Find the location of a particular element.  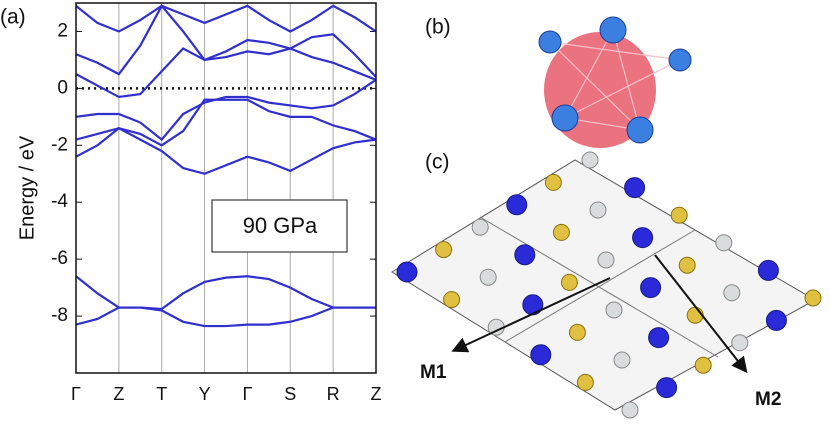

bonds is located at coordinates (615, 80).